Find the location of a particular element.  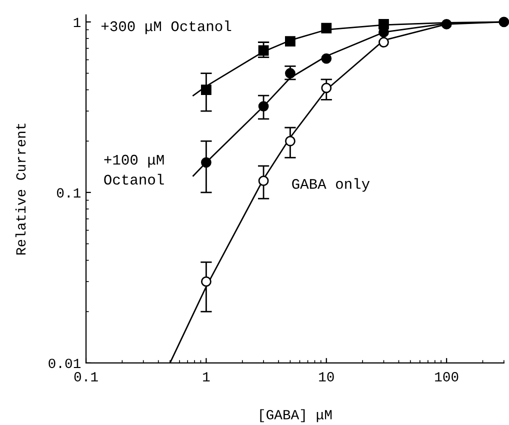

text: +100 μM Octanol is located at coordinates (134, 169).